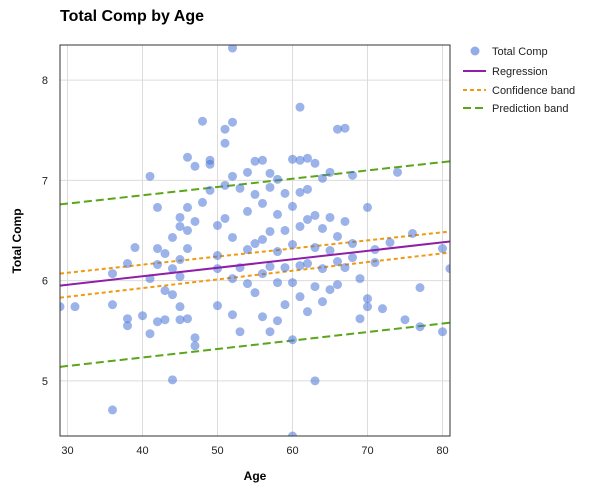 Image resolution: width=597 pixels, height=497 pixels. What do you see at coordinates (17, 240) in the screenshot?
I see `y-axis-label: Total Comp` at bounding box center [17, 240].